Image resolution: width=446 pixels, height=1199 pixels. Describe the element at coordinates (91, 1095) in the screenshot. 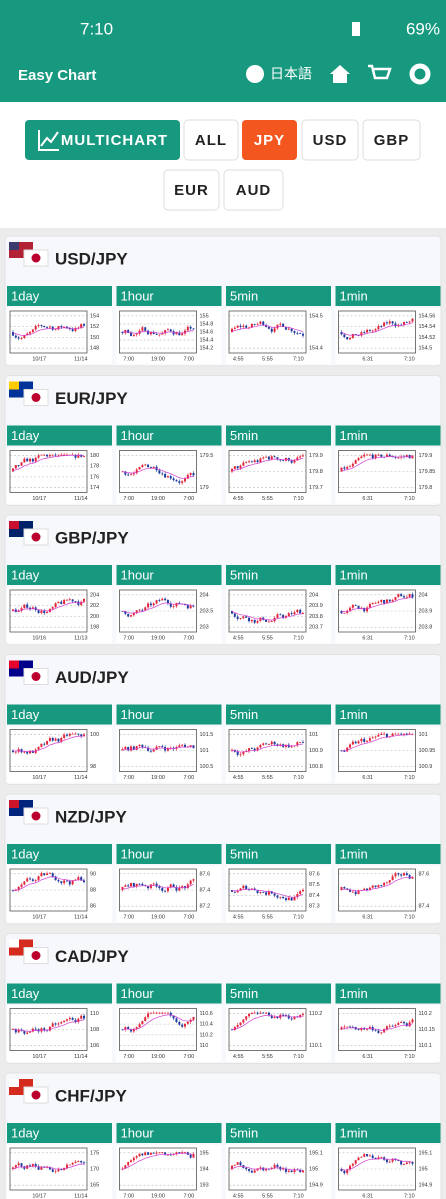

I see `pair-name: CHF/JPY` at that location.